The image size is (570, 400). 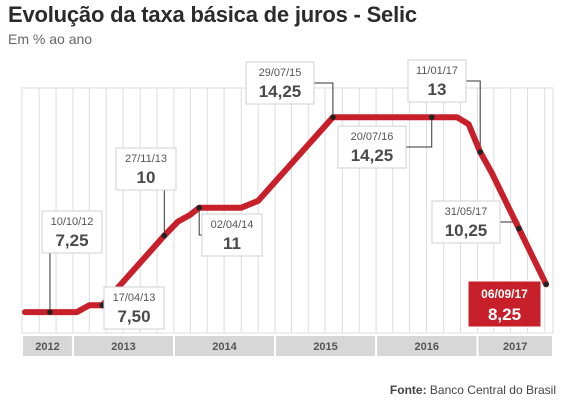 I want to click on year-band-2014, so click(x=224, y=346).